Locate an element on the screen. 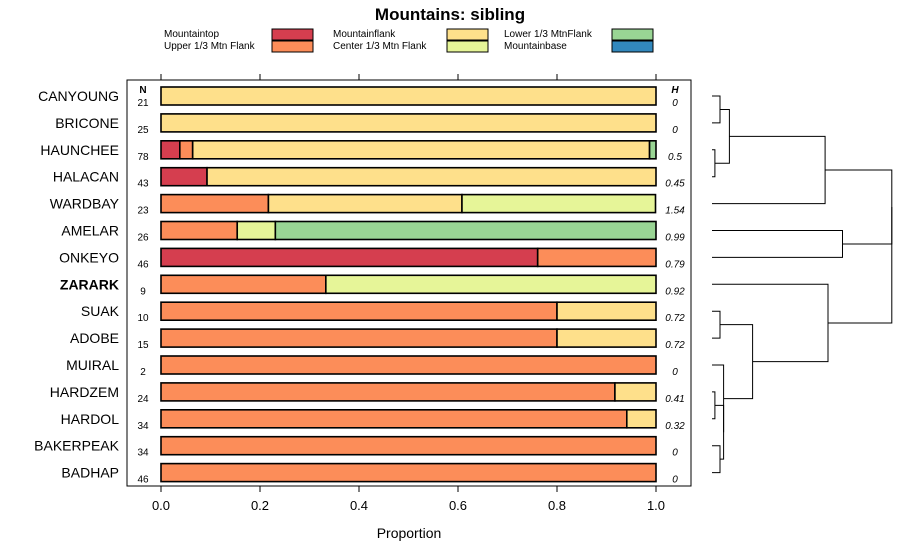 This screenshot has width=900, height=560. dendrogram is located at coordinates (802, 284).